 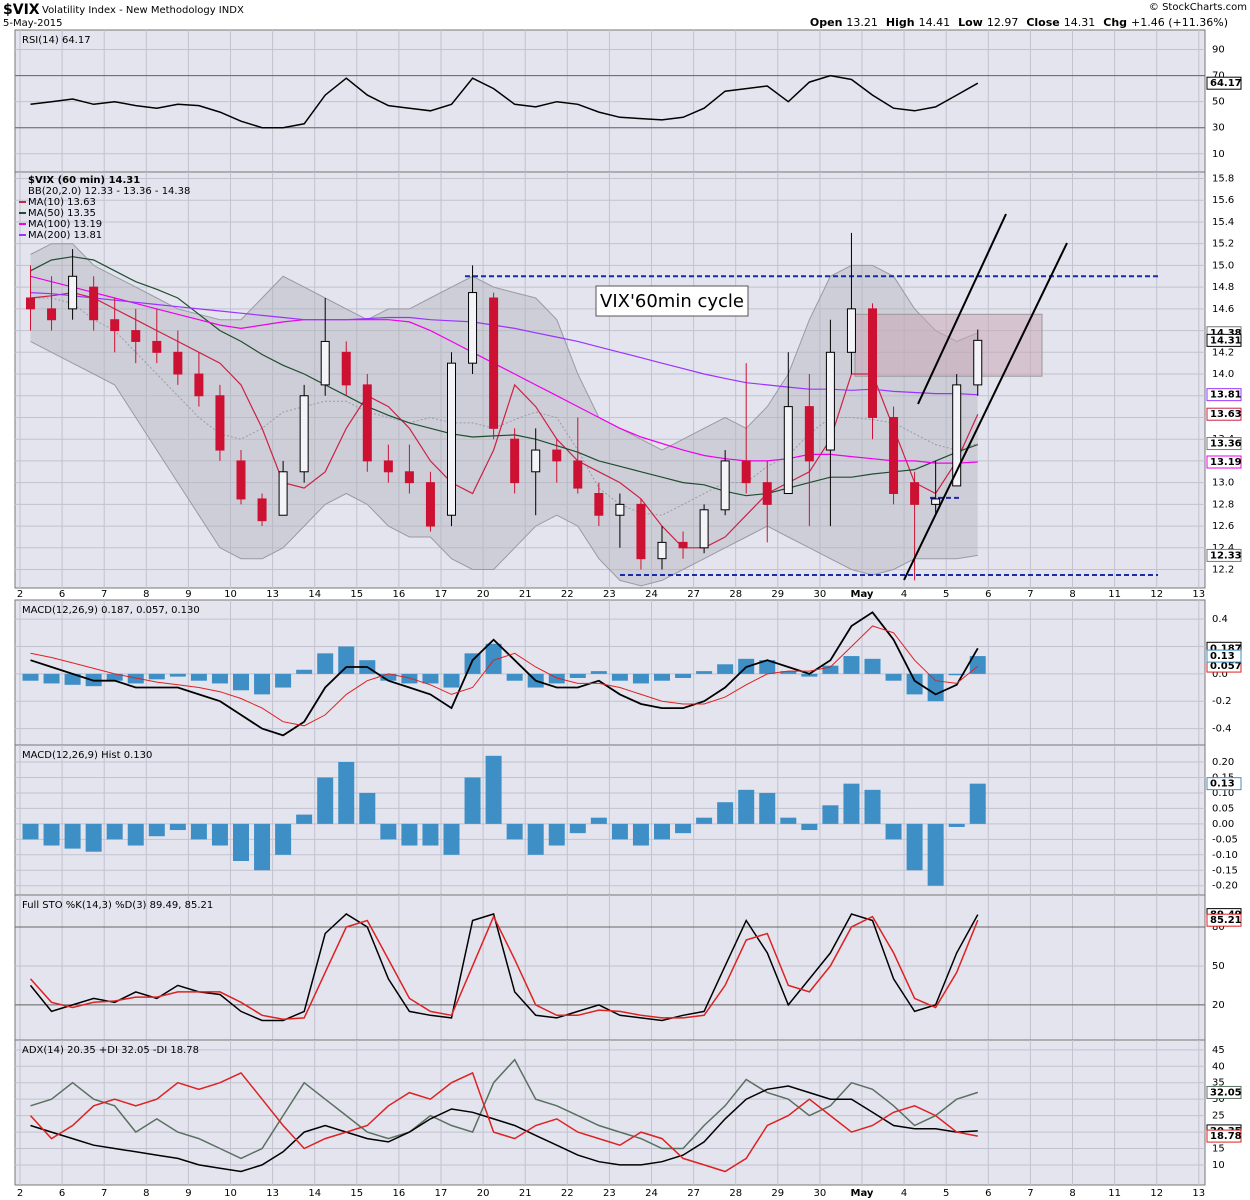 What do you see at coordinates (988, 594) in the screenshot?
I see `x-tick-label: 6` at bounding box center [988, 594].